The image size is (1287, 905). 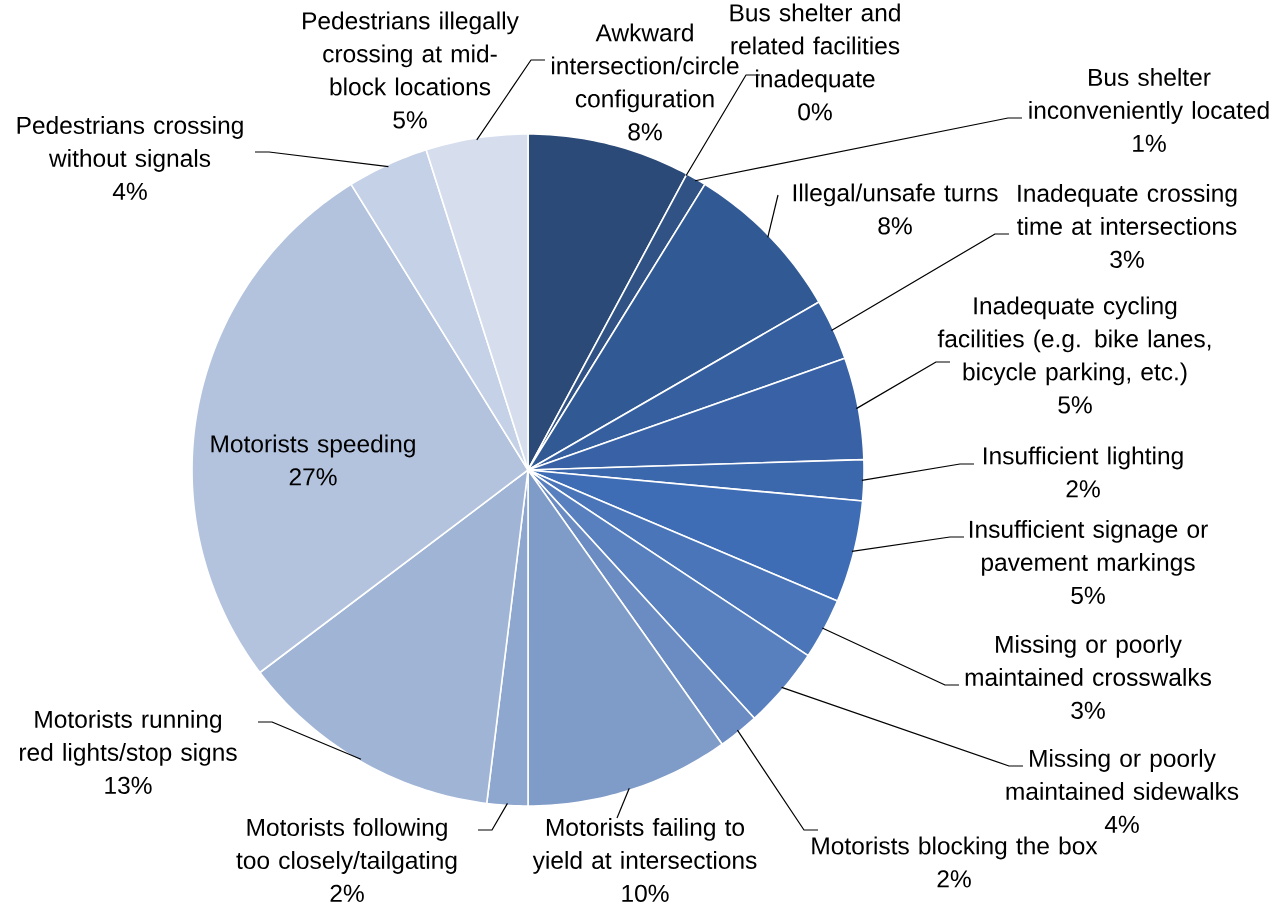 What do you see at coordinates (128, 738) in the screenshot?
I see `slice-label: Motorists running red lights/stop signs` at bounding box center [128, 738].